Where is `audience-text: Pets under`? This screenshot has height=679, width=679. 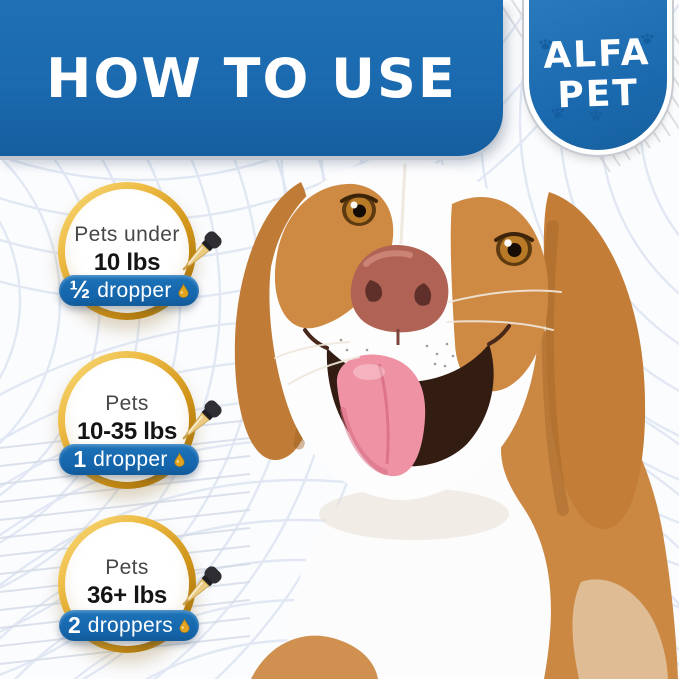
audience-text: Pets under is located at coordinates (127, 234).